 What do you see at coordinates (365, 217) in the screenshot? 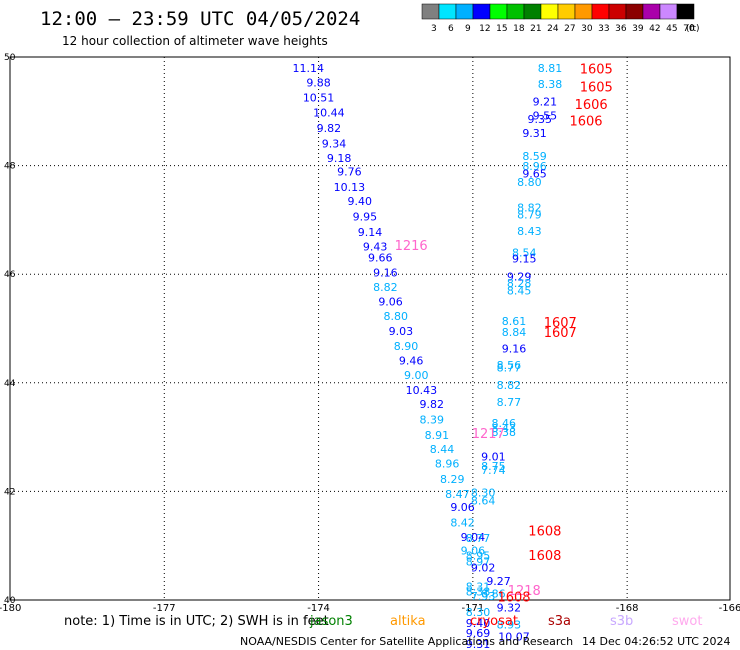
I see `wave-height-point: 9.95` at bounding box center [365, 217].